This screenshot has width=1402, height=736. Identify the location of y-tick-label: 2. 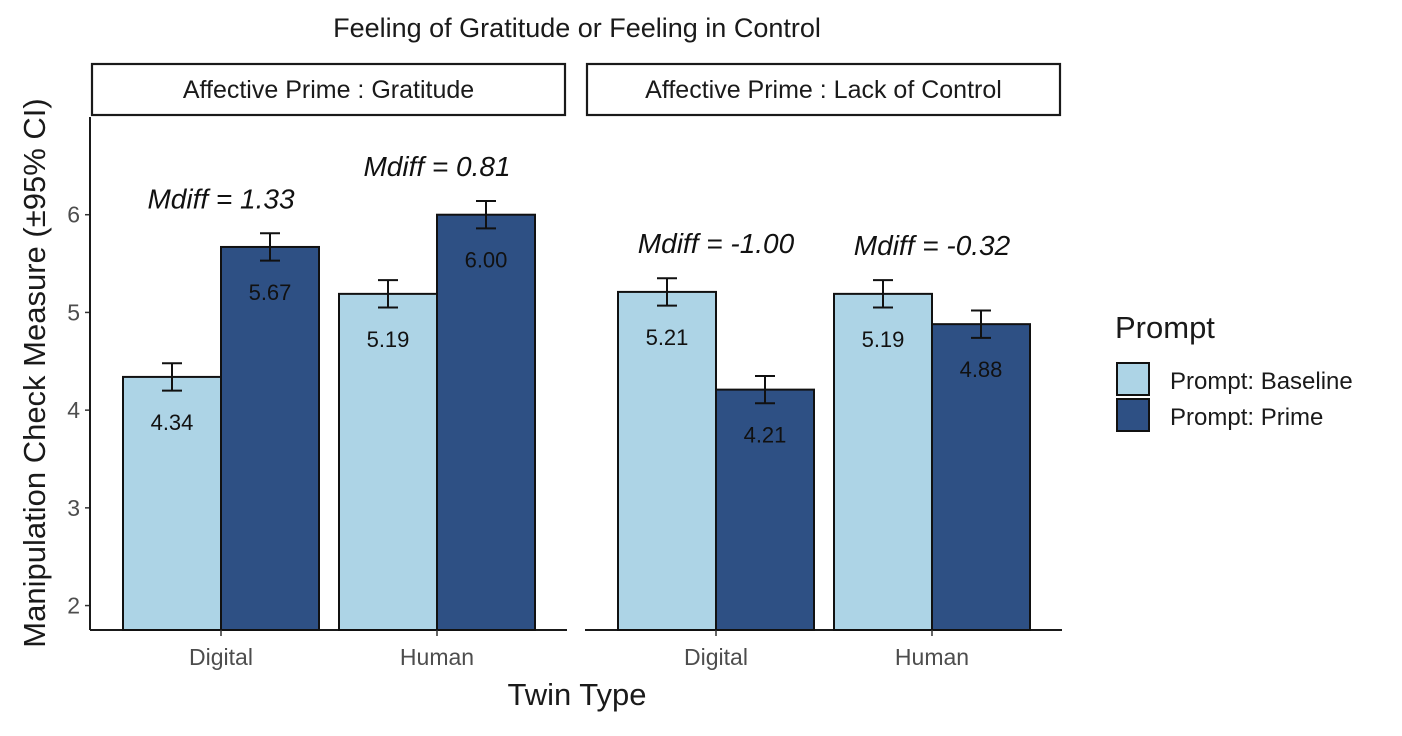
(73, 606).